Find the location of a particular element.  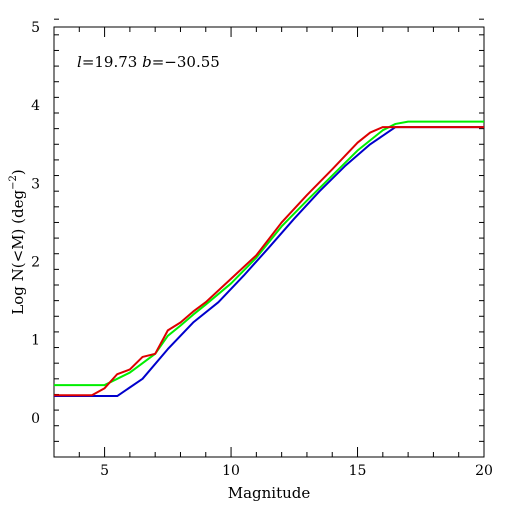

x-tick-label: 20 is located at coordinates (484, 471).